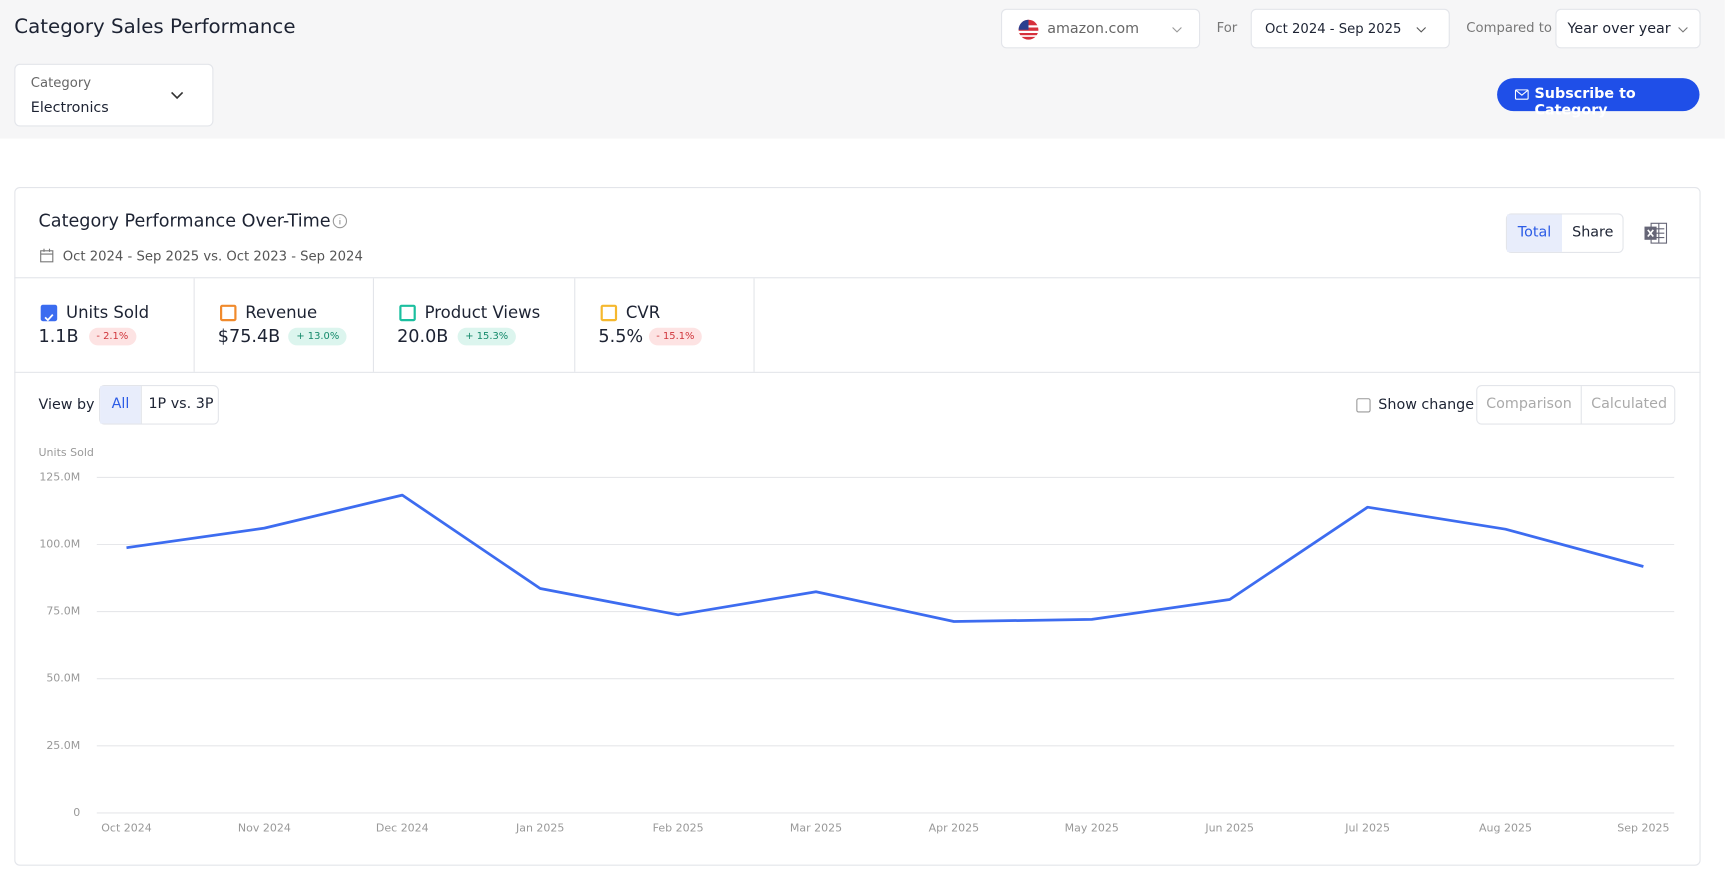 The width and height of the screenshot is (1725, 877). Describe the element at coordinates (1028, 29) in the screenshot. I see `flag-icon` at that location.